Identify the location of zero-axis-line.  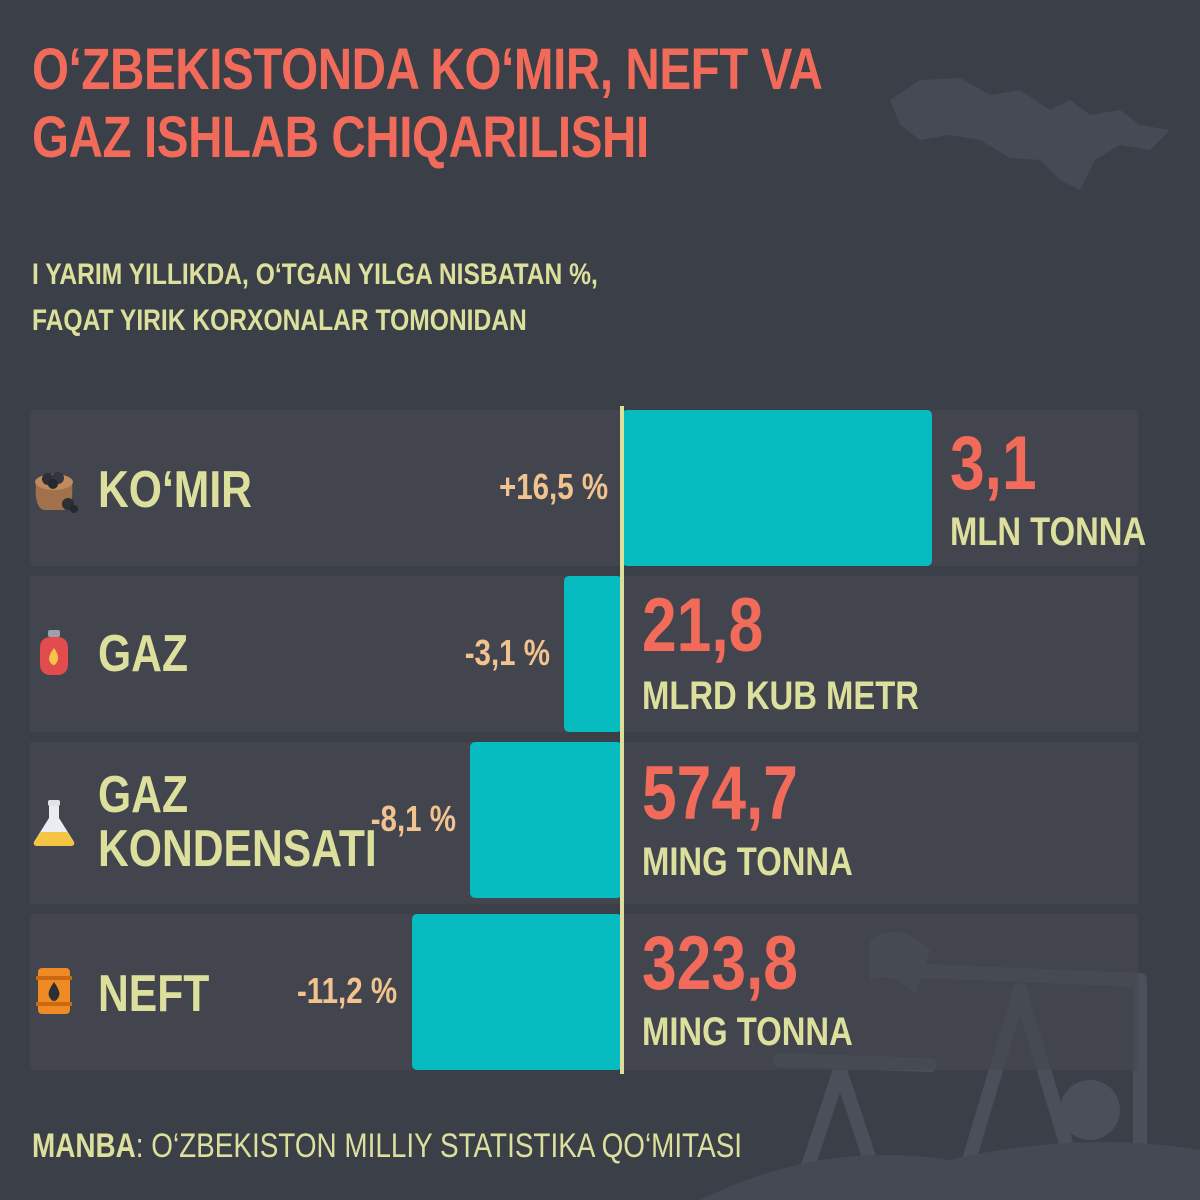
(622, 740).